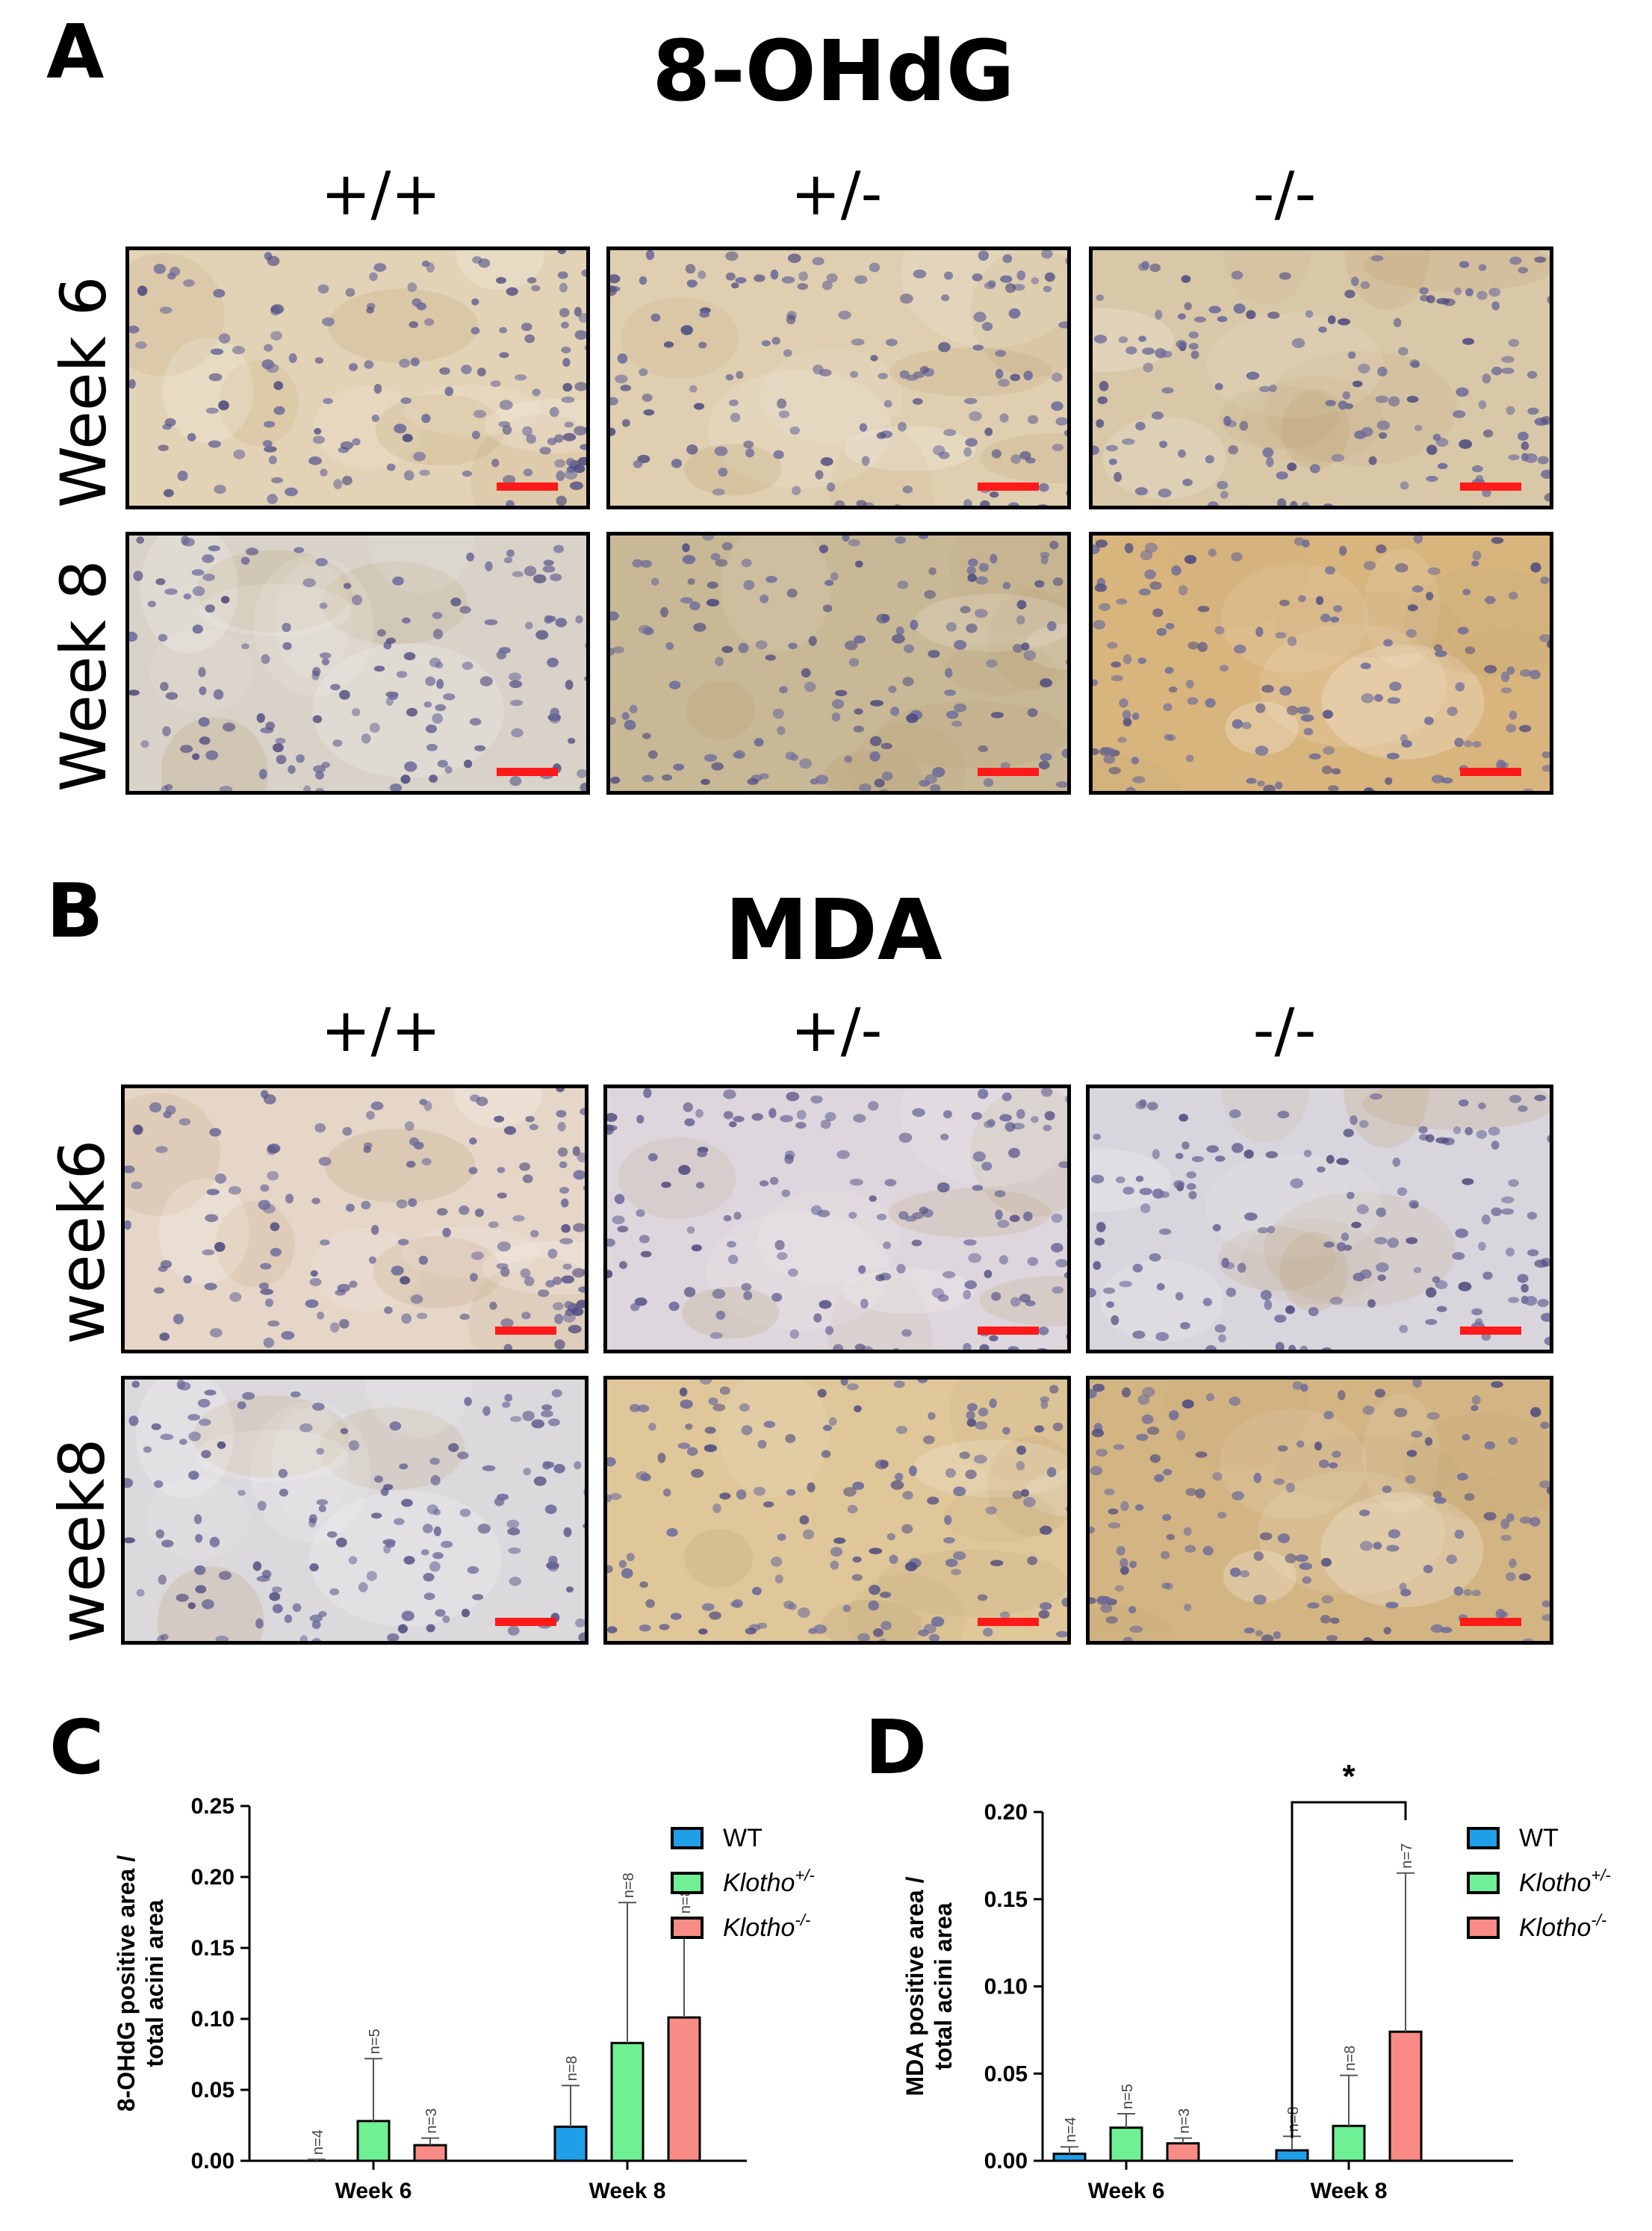 Image resolution: width=1652 pixels, height=2231 pixels. Describe the element at coordinates (836, 194) in the screenshot. I see `panel-a-column-label: +/-` at that location.